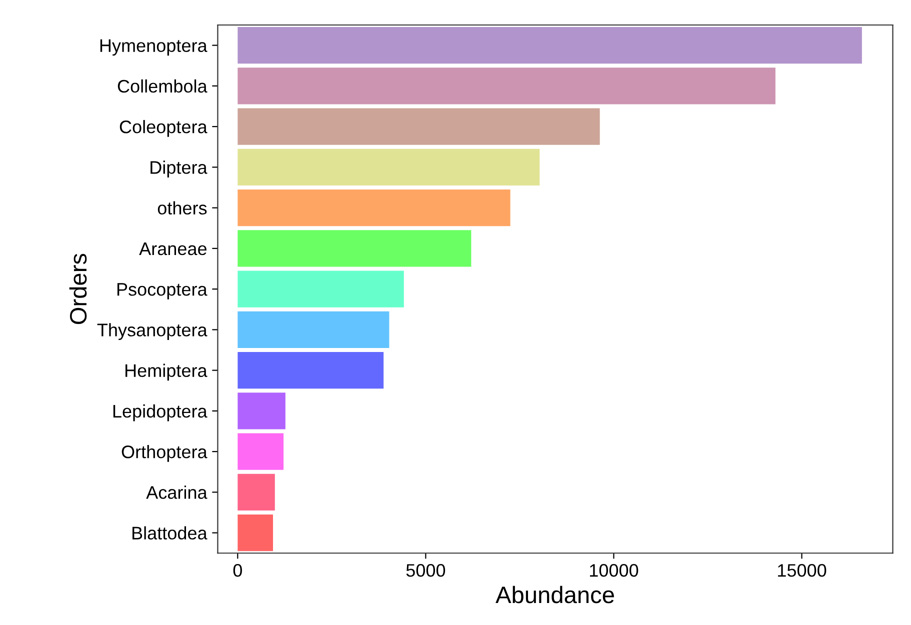  I want to click on y-tick-label: Psocoptera, so click(162, 291).